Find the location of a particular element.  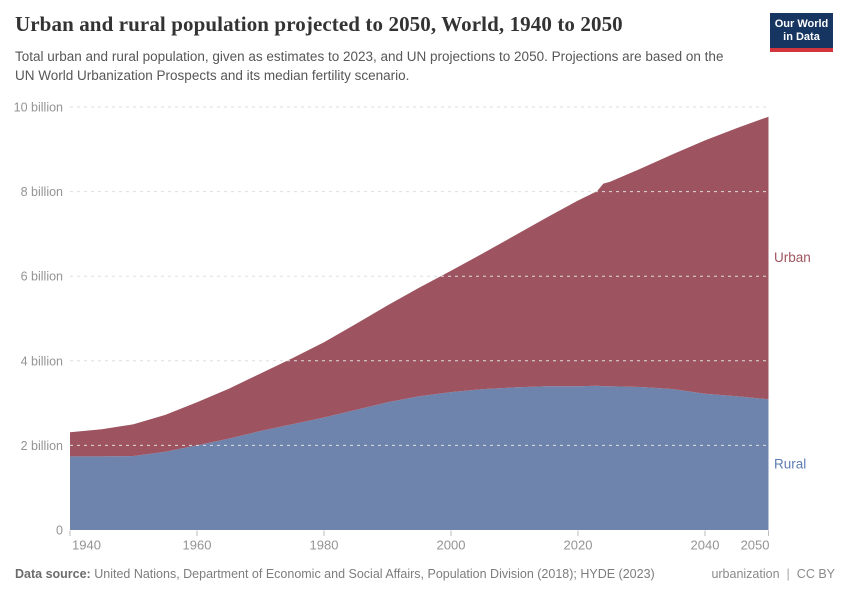

y-axis-label-6: 6 billion is located at coordinates (42, 277).